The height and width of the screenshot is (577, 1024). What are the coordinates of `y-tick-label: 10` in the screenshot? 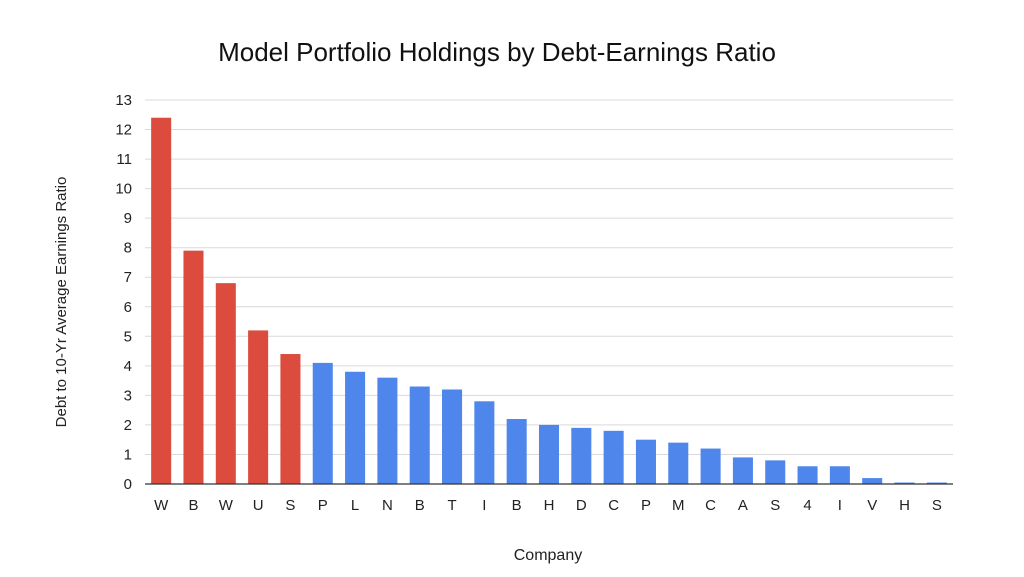 It's located at (123, 189).